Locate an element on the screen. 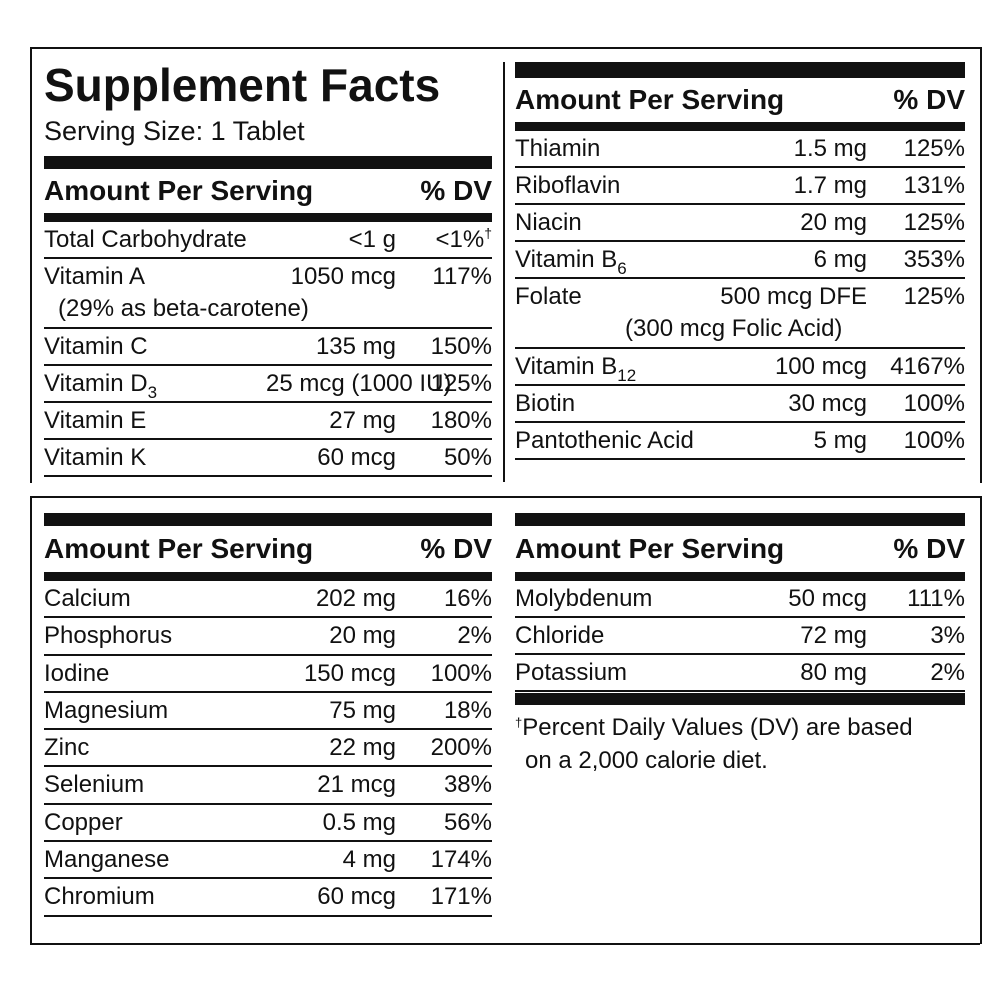 This screenshot has width=1000, height=1000. nutrient-name-cell: Manganese is located at coordinates (146, 859).